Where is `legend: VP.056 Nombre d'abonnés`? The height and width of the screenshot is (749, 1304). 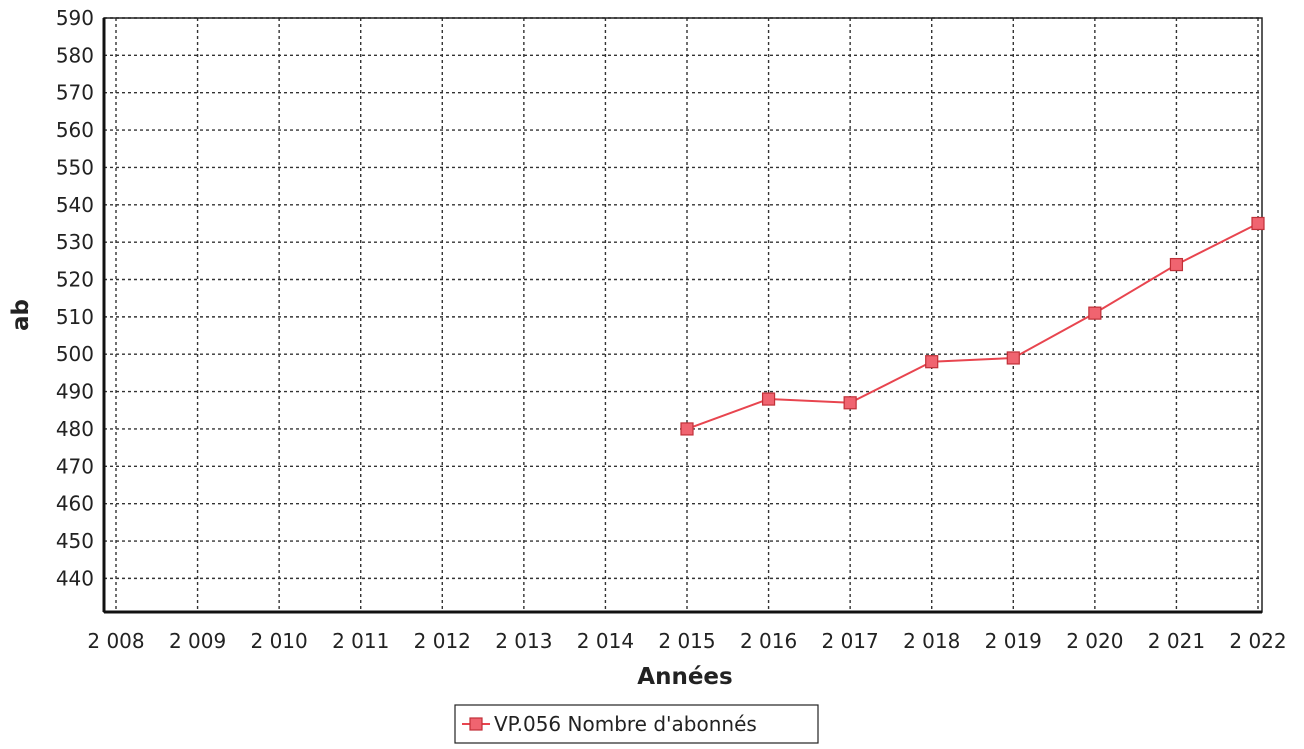
legend: VP.056 Nombre d'abonnés is located at coordinates (636, 724).